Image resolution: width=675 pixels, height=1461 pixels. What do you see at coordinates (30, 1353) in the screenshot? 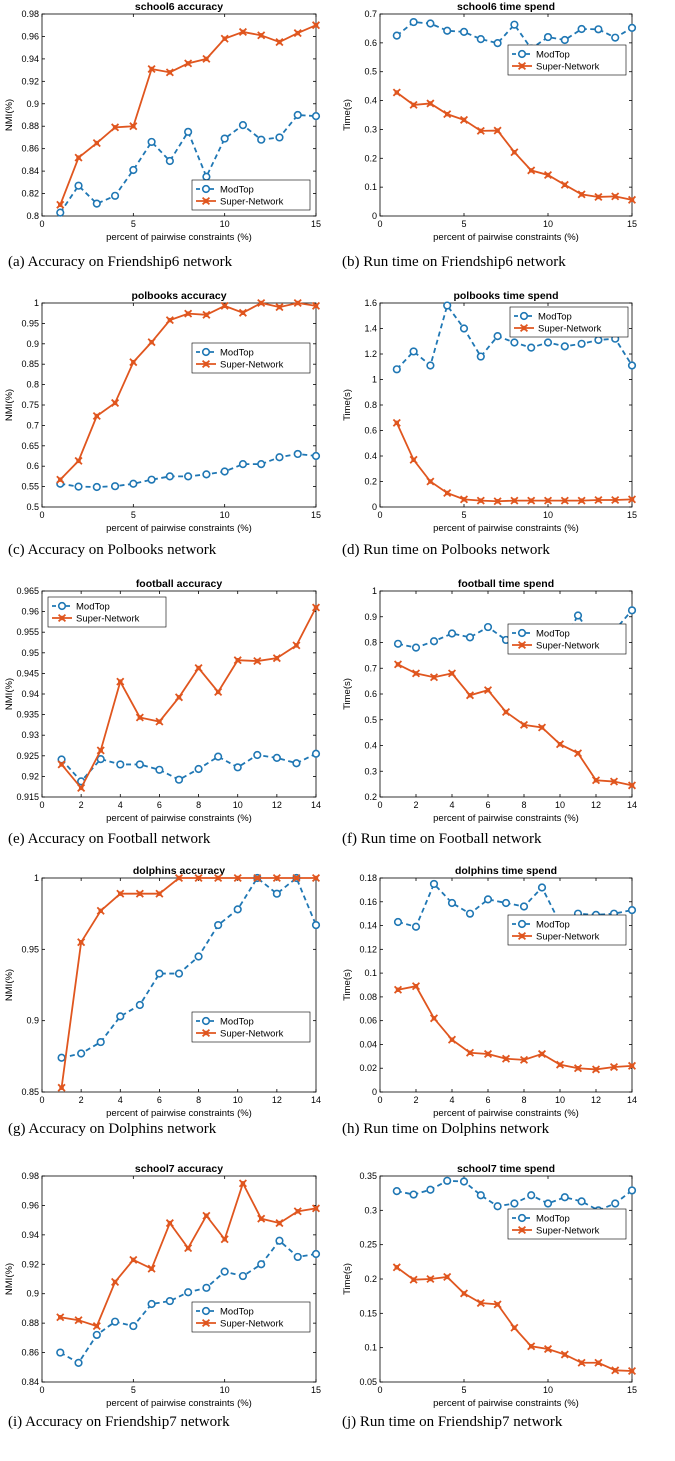
I see `y-tick-label: 0.86` at bounding box center [30, 1353].